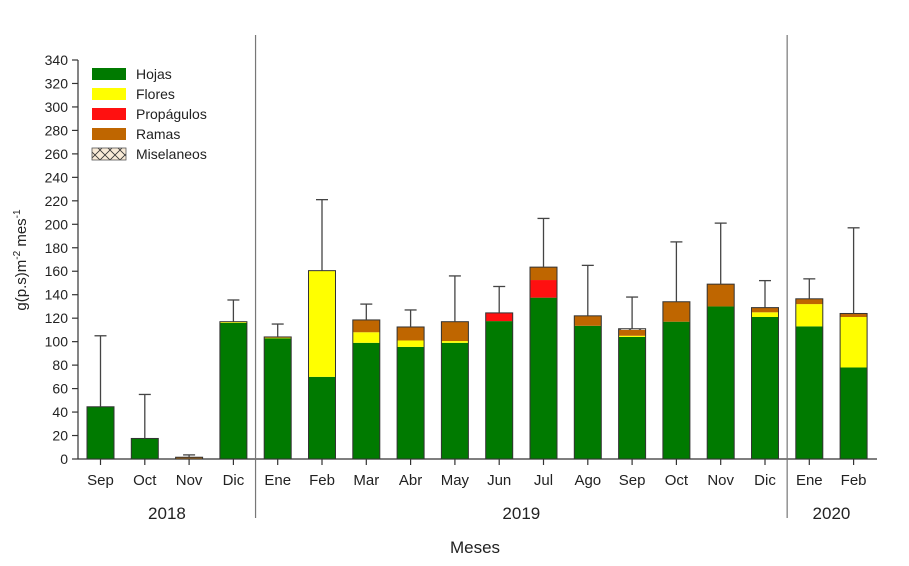  I want to click on y-tick-label: 280, so click(57, 130).